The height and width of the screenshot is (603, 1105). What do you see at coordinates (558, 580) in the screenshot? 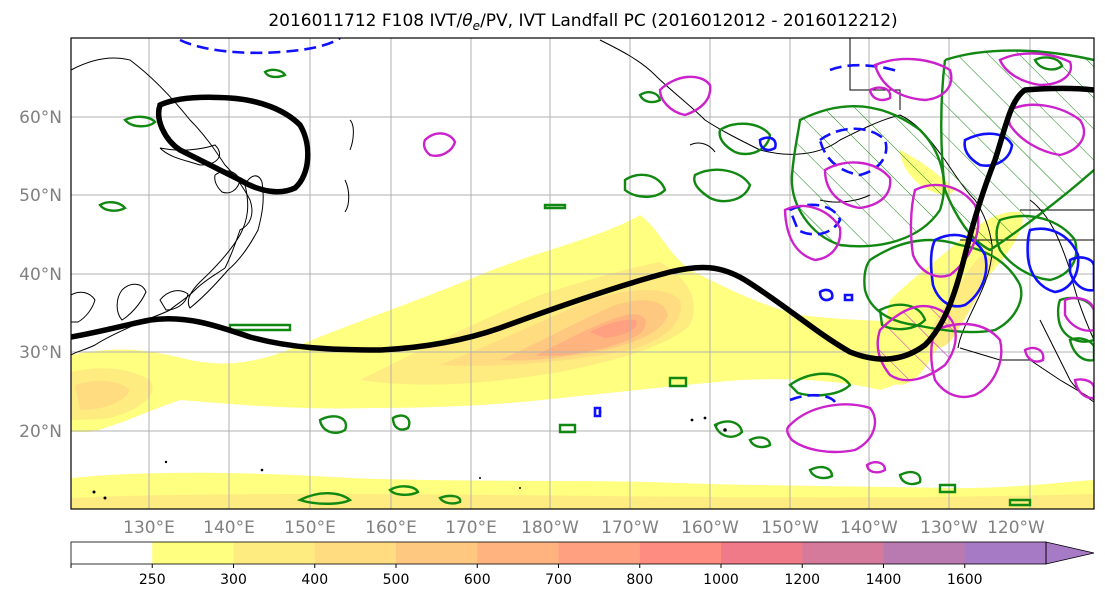
I see `colorbar-tick-label: 700` at bounding box center [558, 580].